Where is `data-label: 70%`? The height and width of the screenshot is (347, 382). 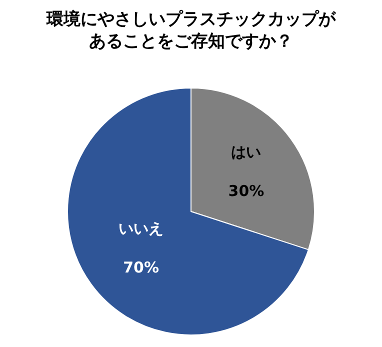 data-label: 70% is located at coordinates (141, 267).